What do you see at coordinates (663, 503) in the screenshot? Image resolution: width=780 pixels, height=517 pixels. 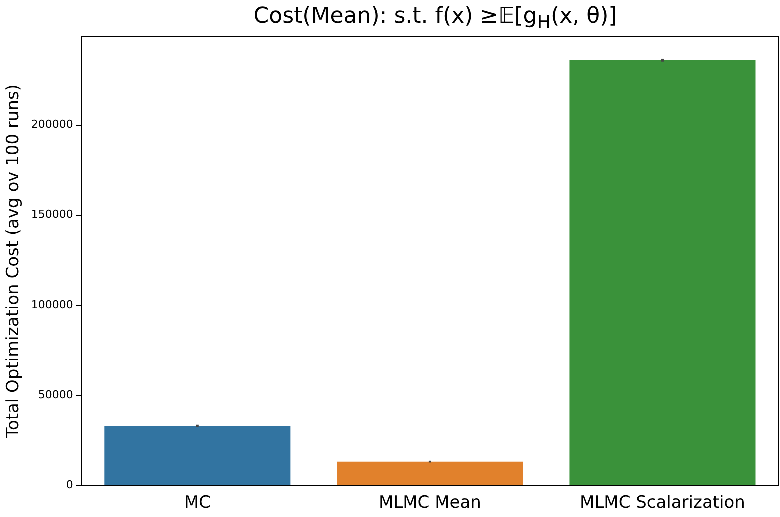 I see `x-tick-label: MLMC Scalarization` at bounding box center [663, 503].